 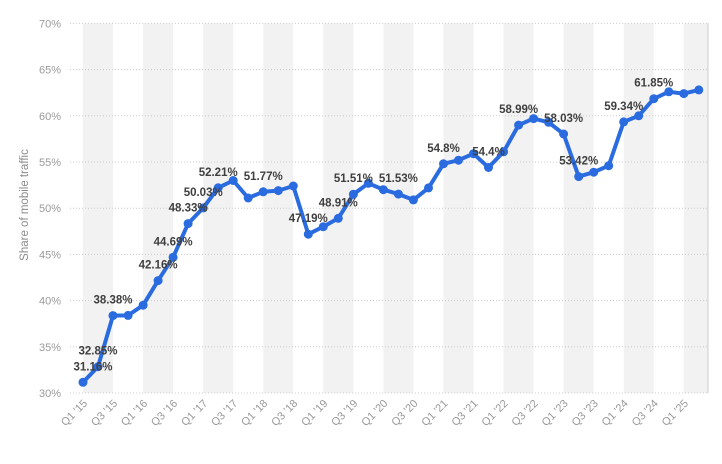 What do you see at coordinates (92, 367) in the screenshot?
I see `data-point-label: 31.16%` at bounding box center [92, 367].